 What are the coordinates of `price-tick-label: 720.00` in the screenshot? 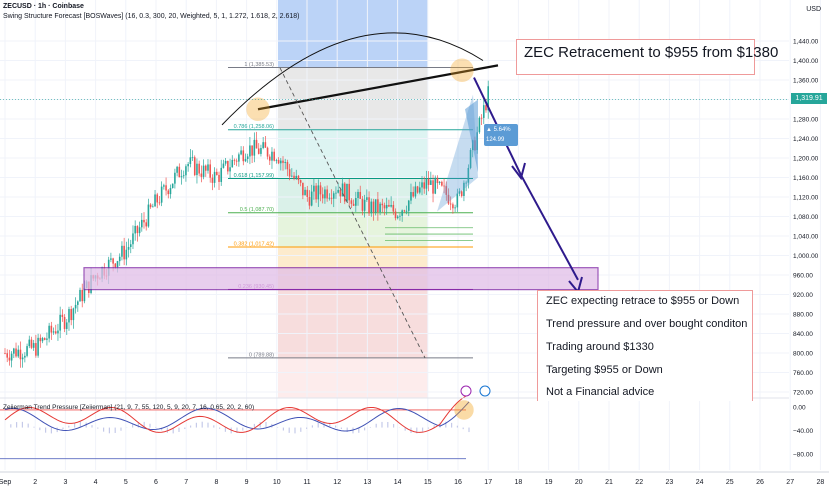 It's located at (803, 393).